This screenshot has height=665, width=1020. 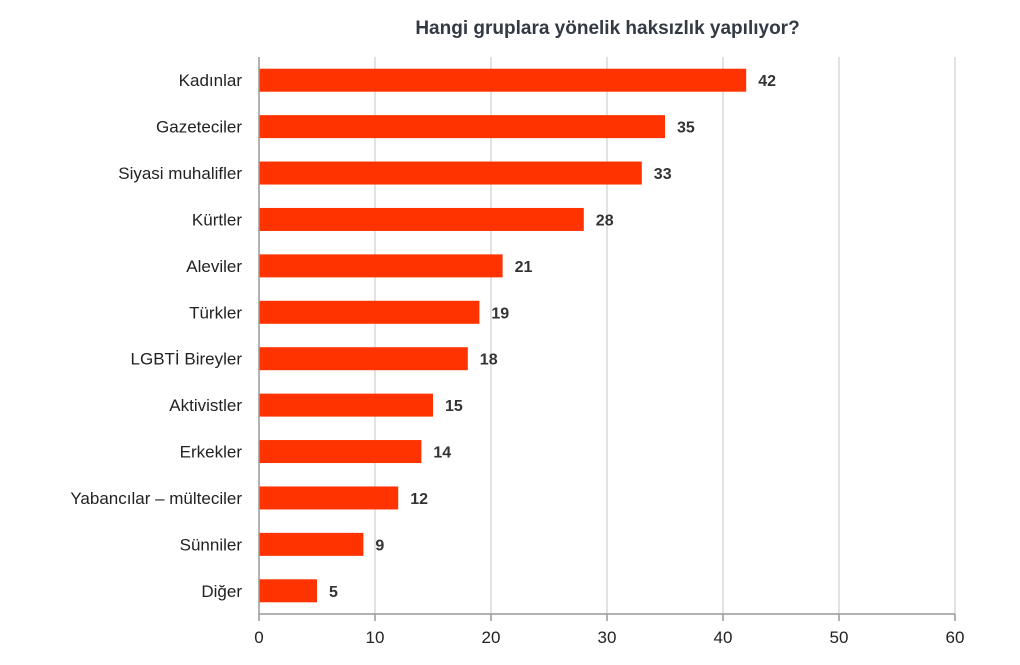 I want to click on x-tick-label: 40, so click(x=723, y=637).